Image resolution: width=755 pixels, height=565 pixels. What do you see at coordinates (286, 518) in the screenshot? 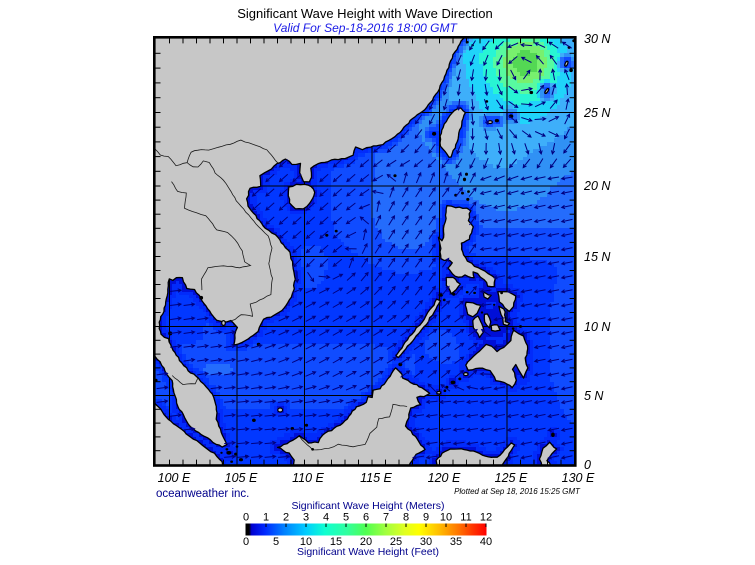
I see `svg-text: 2` at bounding box center [286, 518].